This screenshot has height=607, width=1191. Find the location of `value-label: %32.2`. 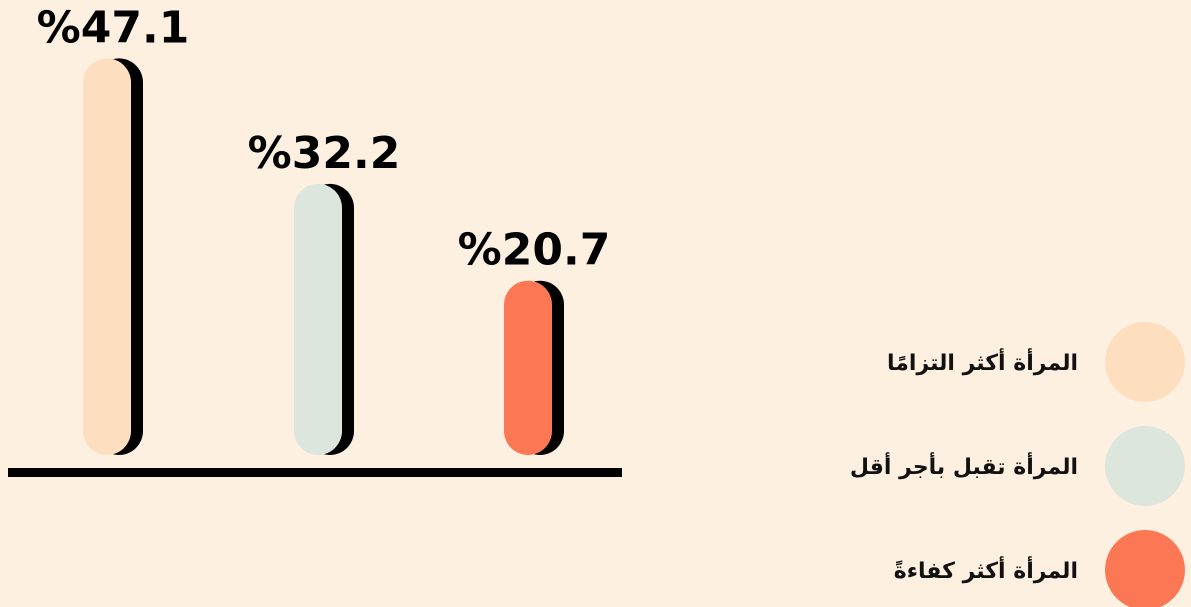

value-label: %32.2 is located at coordinates (324, 153).